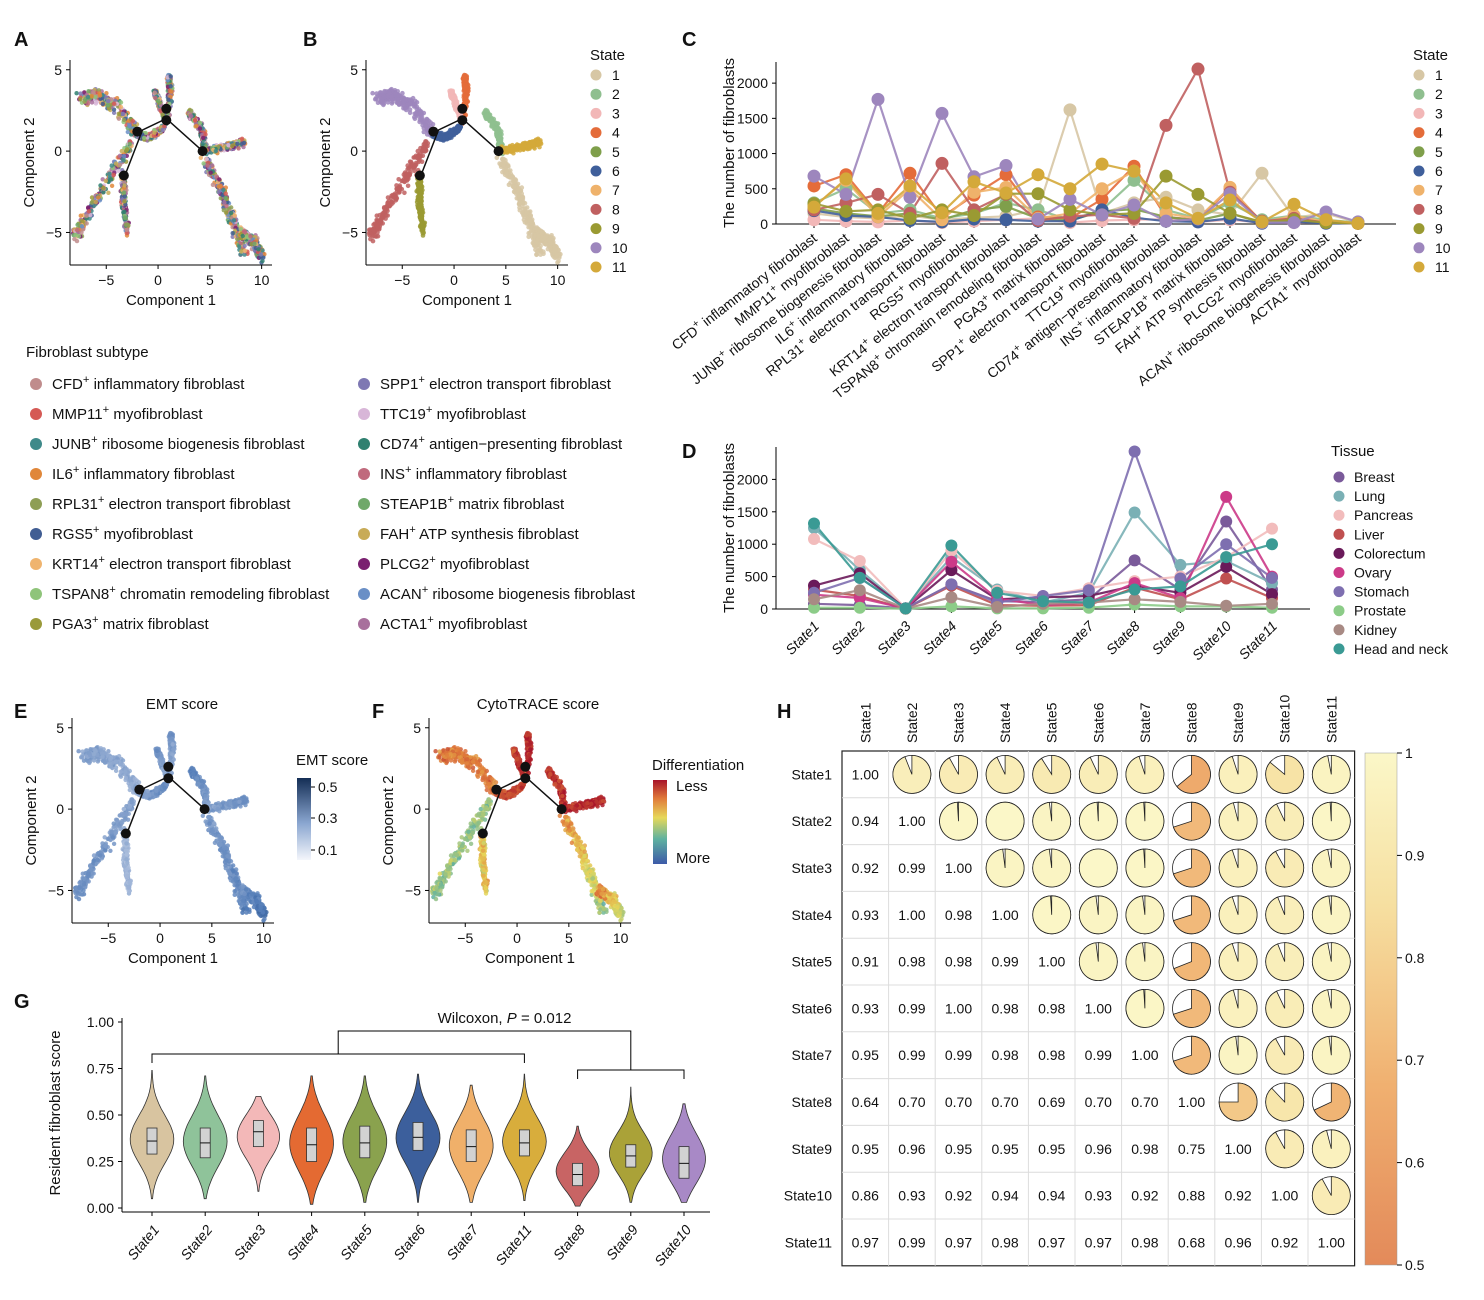 This screenshot has width=1484, height=1300. Describe the element at coordinates (1123, 638) in the screenshot. I see `x-tick-label: State8` at that location.